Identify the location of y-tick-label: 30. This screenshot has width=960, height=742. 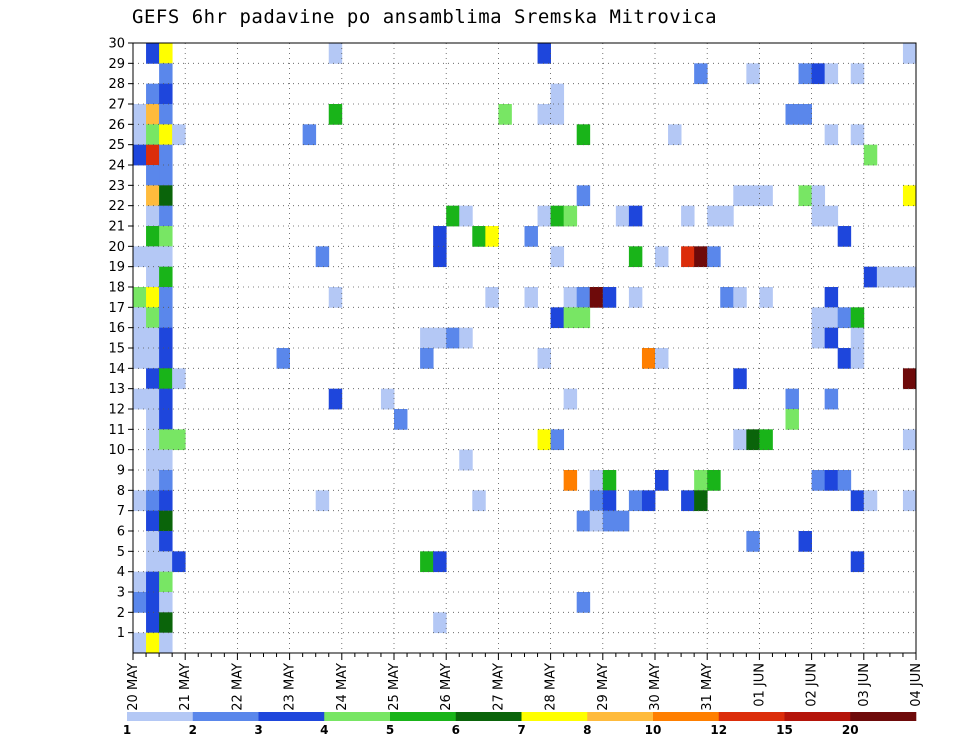
(116, 44).